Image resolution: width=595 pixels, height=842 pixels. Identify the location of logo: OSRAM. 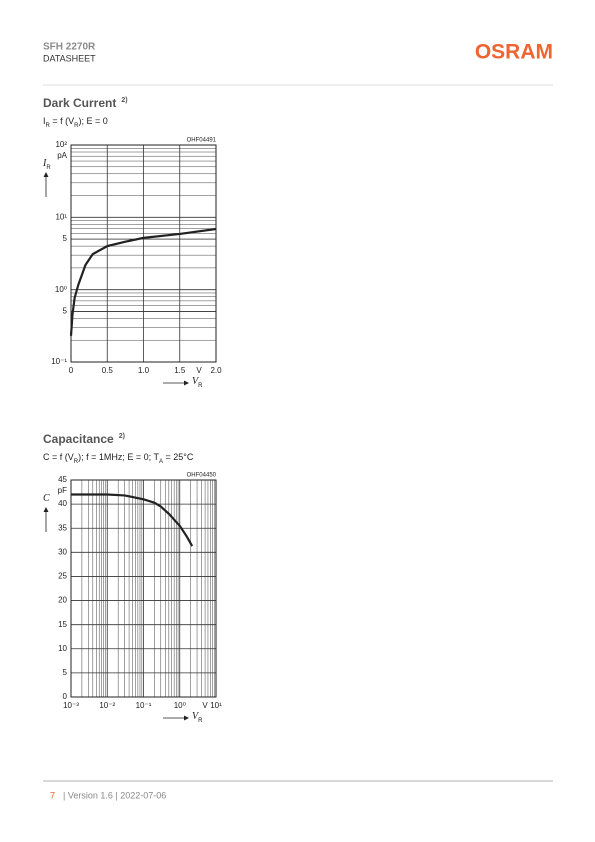
(514, 52).